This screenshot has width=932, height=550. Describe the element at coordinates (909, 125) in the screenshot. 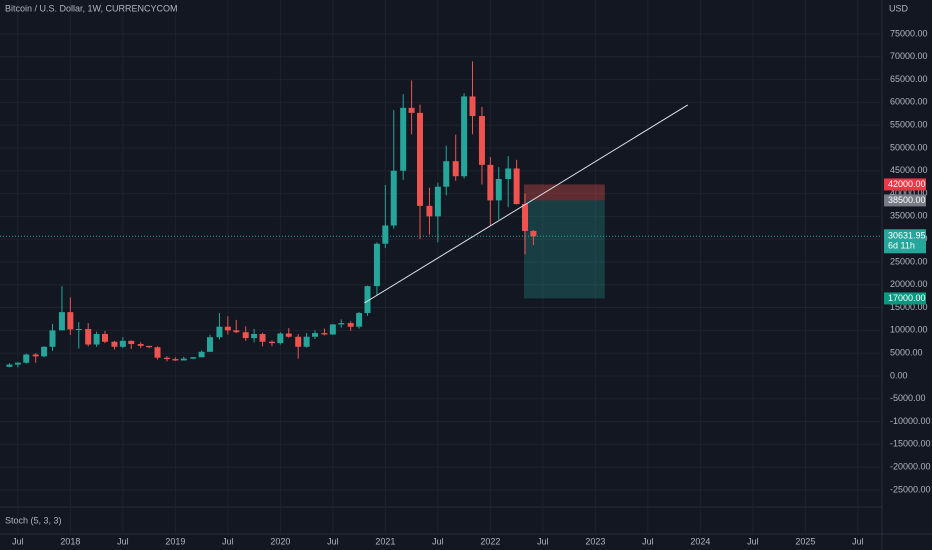

I see `y-tick-label: 55000.00` at that location.